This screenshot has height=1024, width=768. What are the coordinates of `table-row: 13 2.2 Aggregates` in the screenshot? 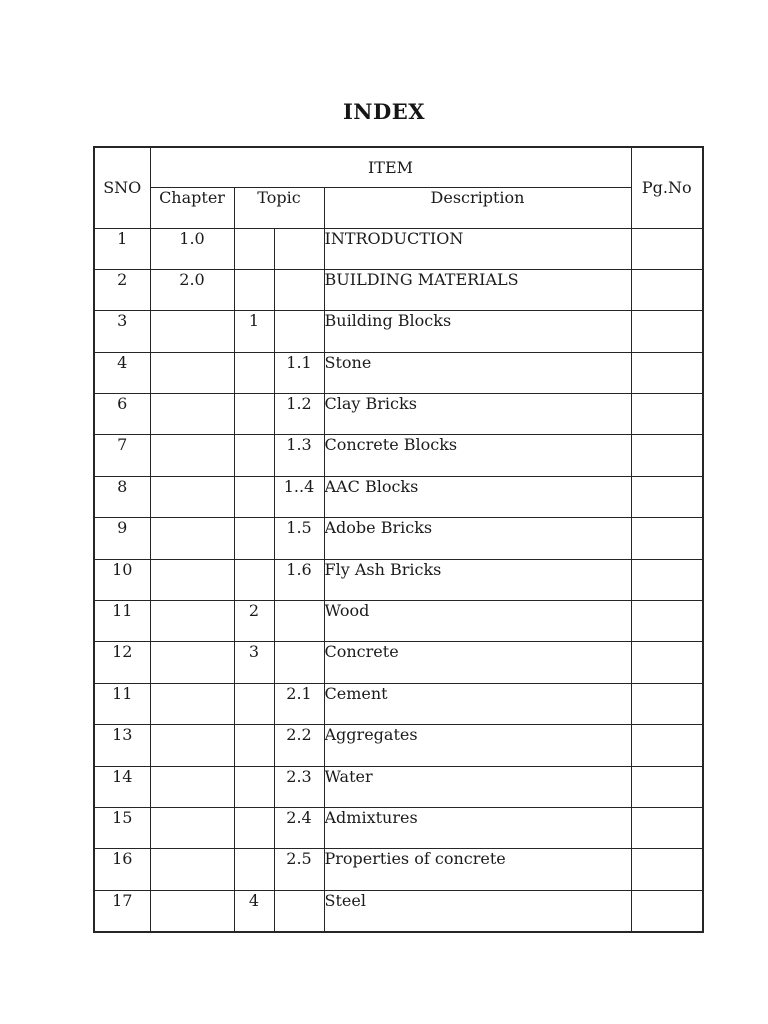 It's located at (398, 745).